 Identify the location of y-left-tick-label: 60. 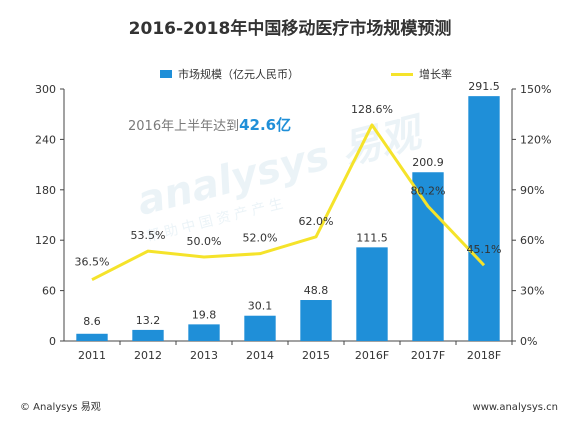
(49, 291).